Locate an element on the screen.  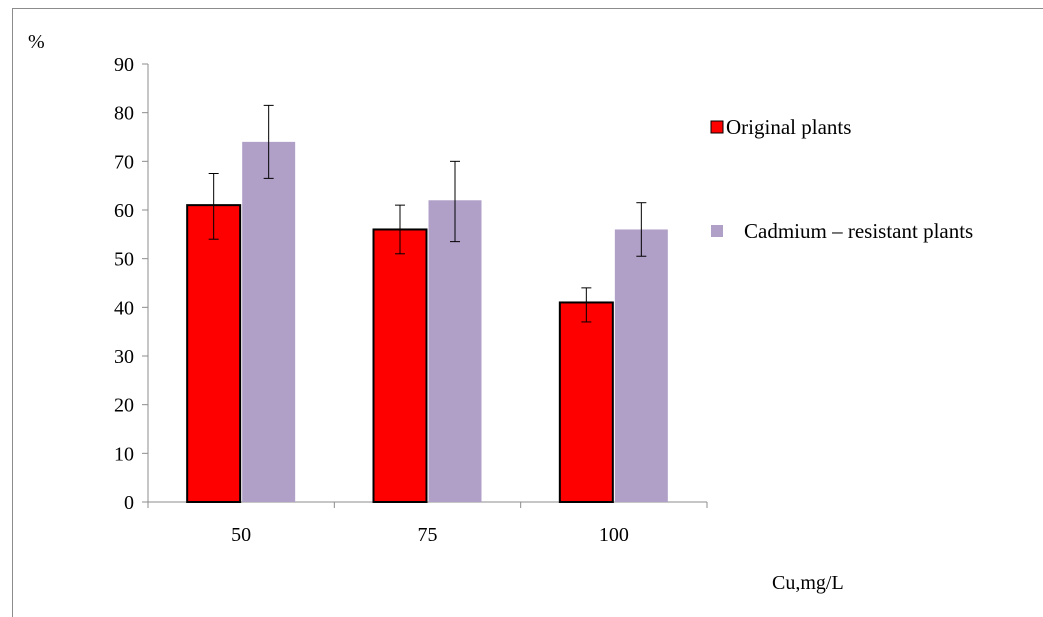
y-tick-label: 50 is located at coordinates (124, 260).